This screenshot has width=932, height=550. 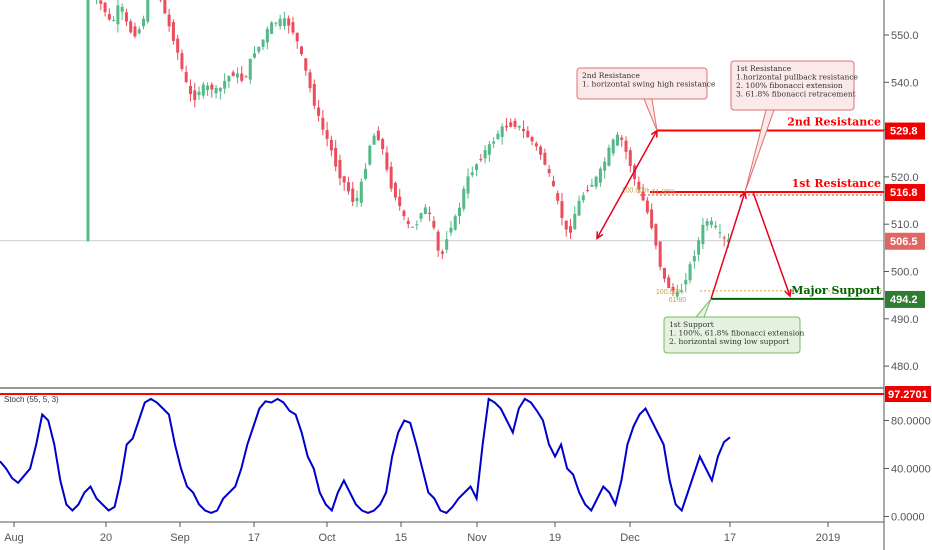 I want to click on stoch-tick-label: 80.0000, so click(x=911, y=422).